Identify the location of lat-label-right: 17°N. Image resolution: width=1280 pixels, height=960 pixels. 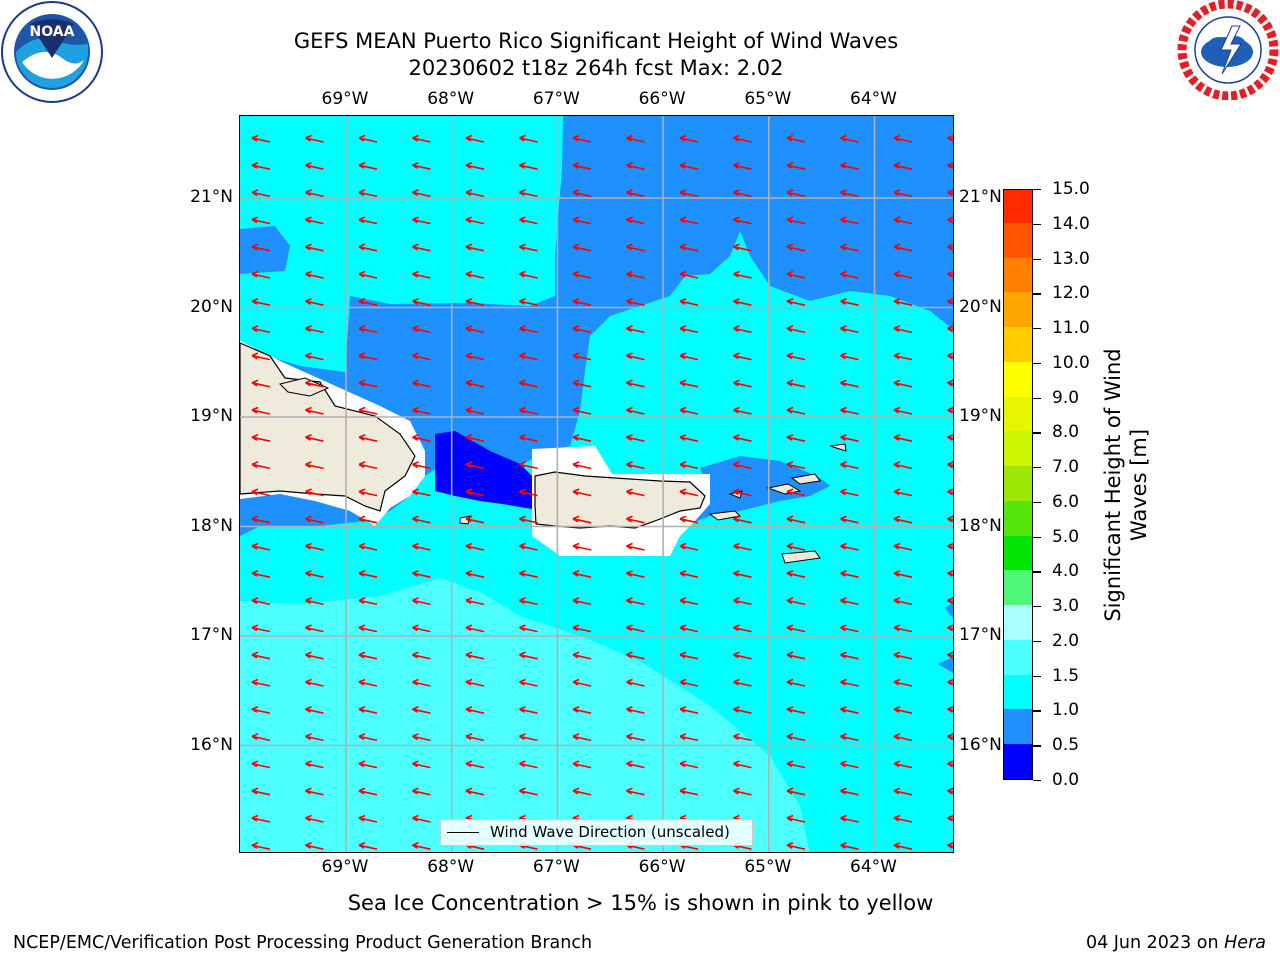
(980, 635).